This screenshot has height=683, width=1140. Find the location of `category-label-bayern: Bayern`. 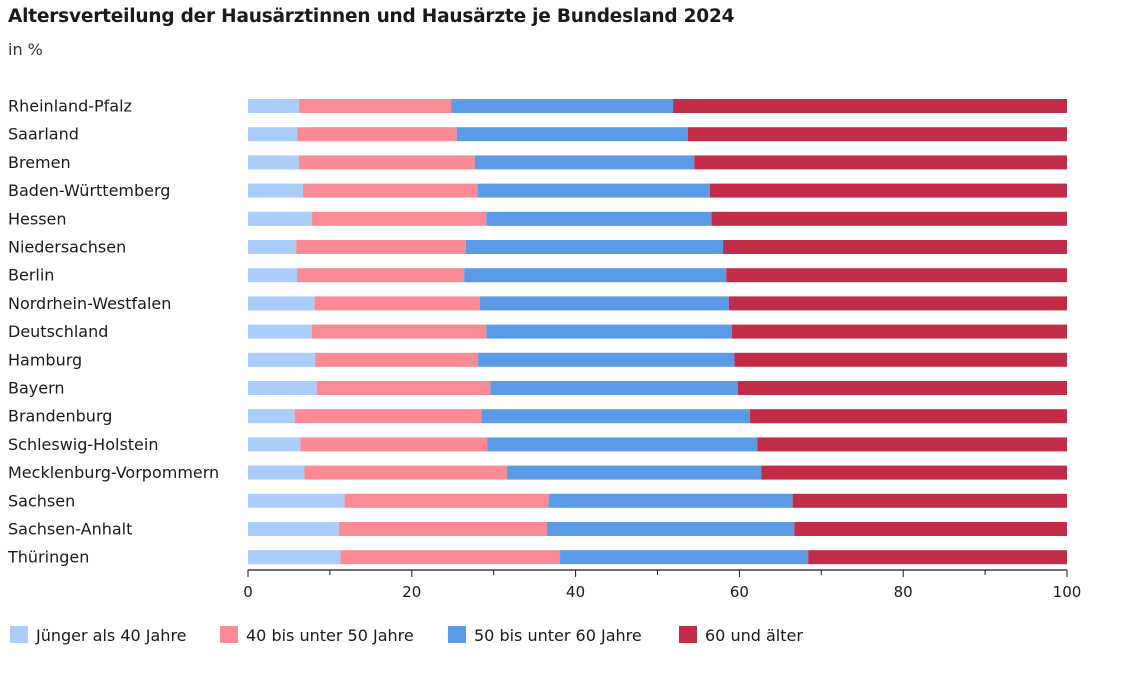

category-label-bayern: Bayern is located at coordinates (36, 388).